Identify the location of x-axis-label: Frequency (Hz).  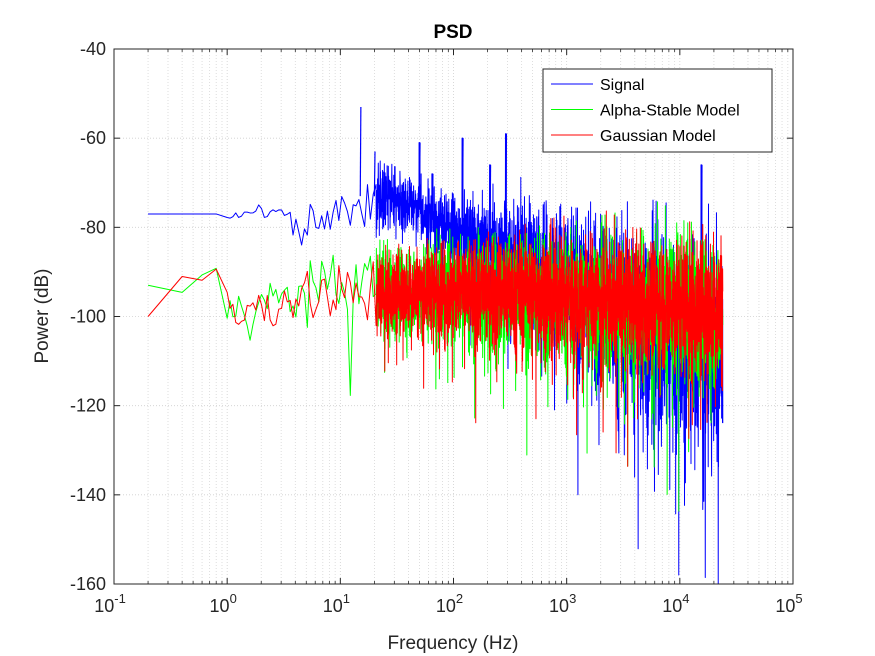
(453, 643).